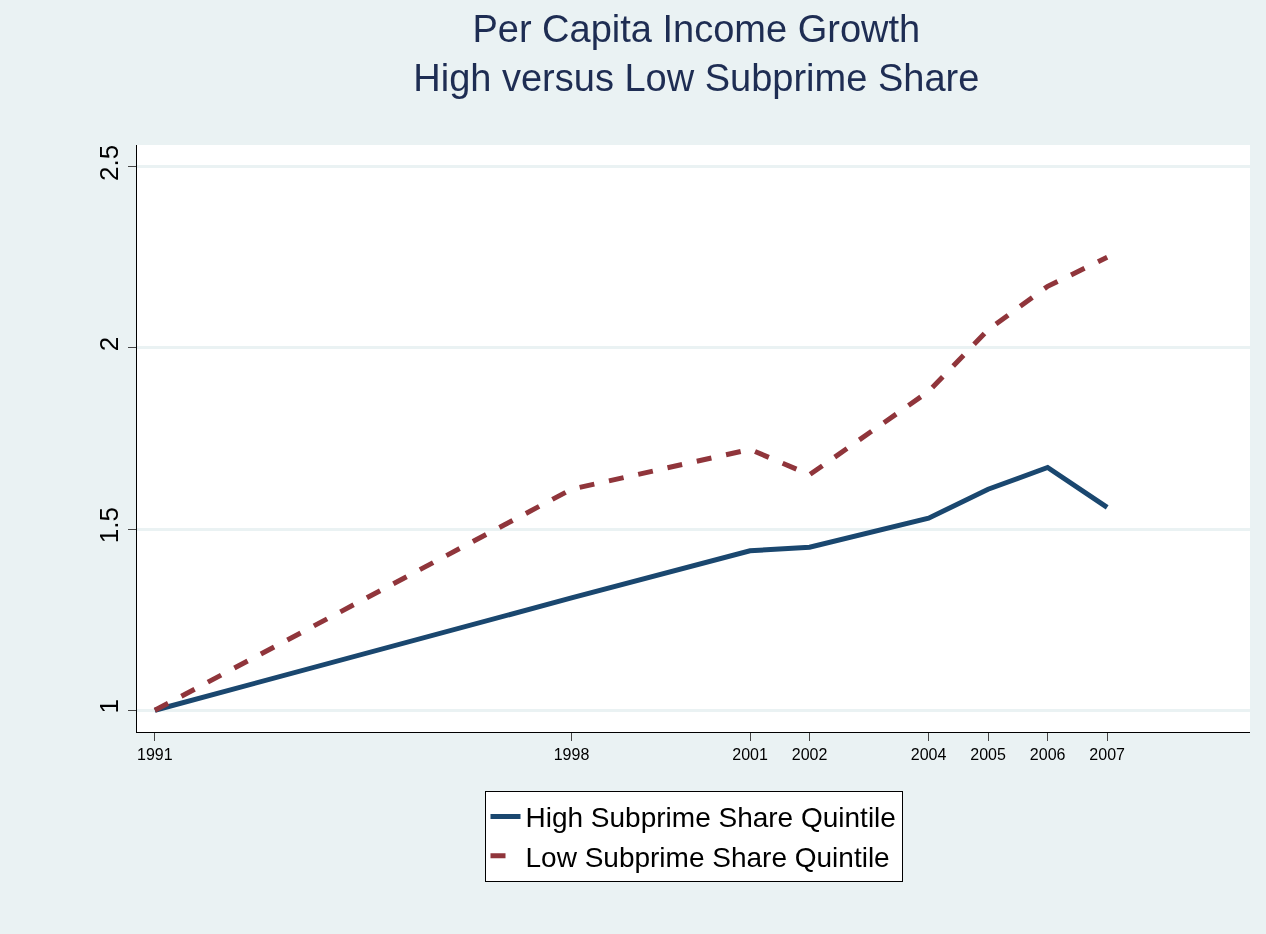 This screenshot has width=1266, height=934. What do you see at coordinates (696, 54) in the screenshot?
I see `chart-title: Per Capita Income Growth High versus Low Subprime Share` at bounding box center [696, 54].